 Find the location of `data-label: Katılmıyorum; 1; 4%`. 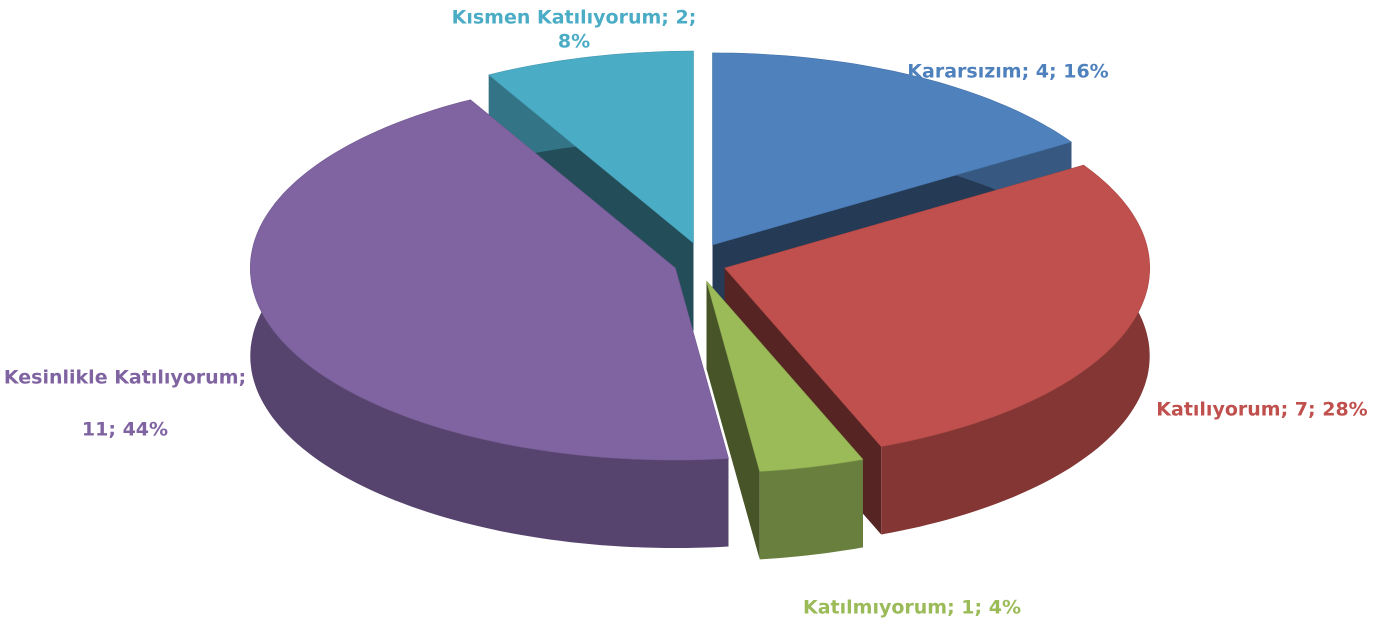

data-label: Katılmıyorum; 1; 4% is located at coordinates (912, 608).